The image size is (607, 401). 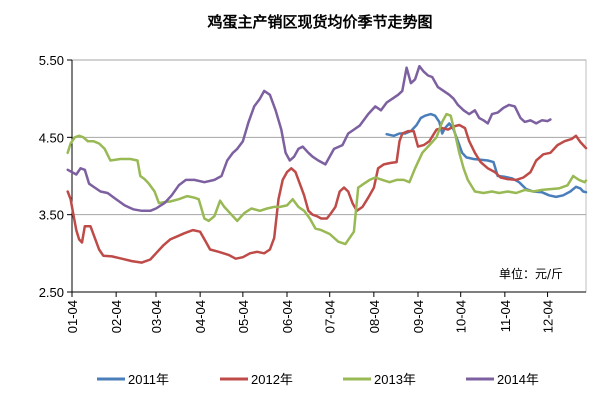 I want to click on y-tick-label: 2.50, so click(x=51, y=292).